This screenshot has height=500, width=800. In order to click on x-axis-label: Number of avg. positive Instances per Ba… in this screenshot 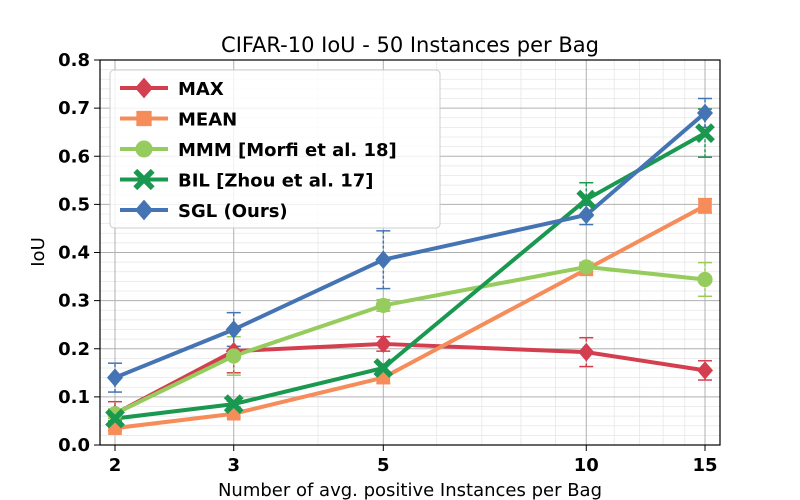, I will do `click(410, 490)`.